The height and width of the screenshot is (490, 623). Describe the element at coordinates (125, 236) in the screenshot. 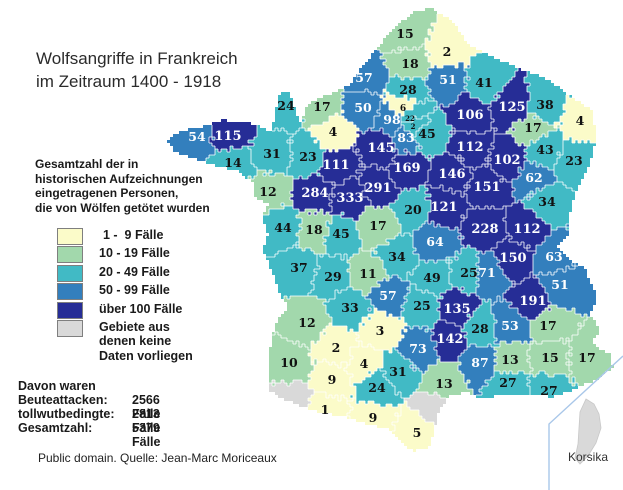

I see `legend-item-1-9: 1 - 9 Fälle` at that location.